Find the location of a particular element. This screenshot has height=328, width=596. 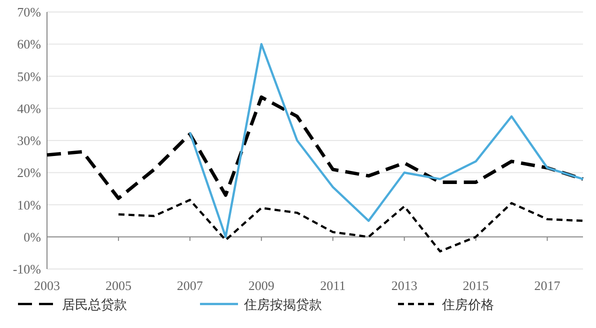

x-tick-label: 2015 is located at coordinates (475, 285).